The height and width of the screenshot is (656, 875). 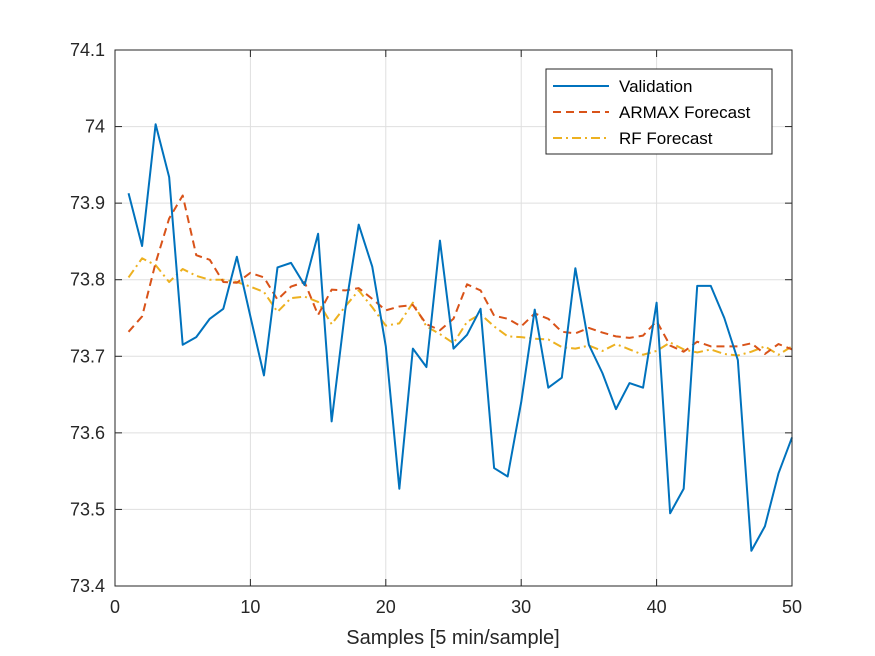 I want to click on x-tick-label: 0, so click(x=115, y=607).